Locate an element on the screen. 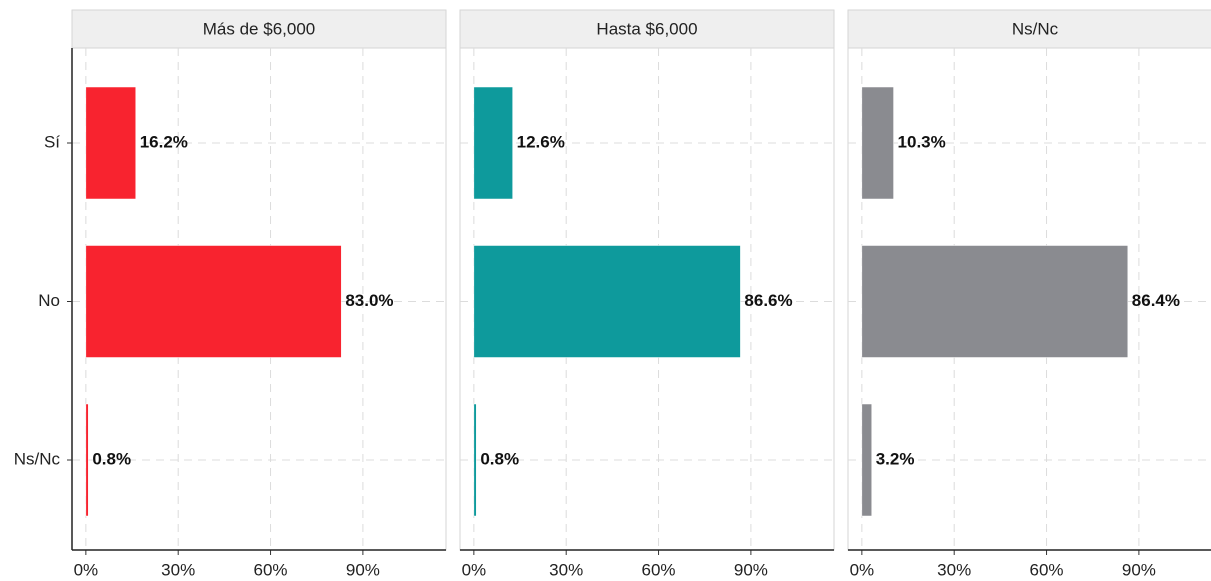 Image resolution: width=1211 pixels, height=581 pixels. value-label: 86.4% is located at coordinates (1156, 300).